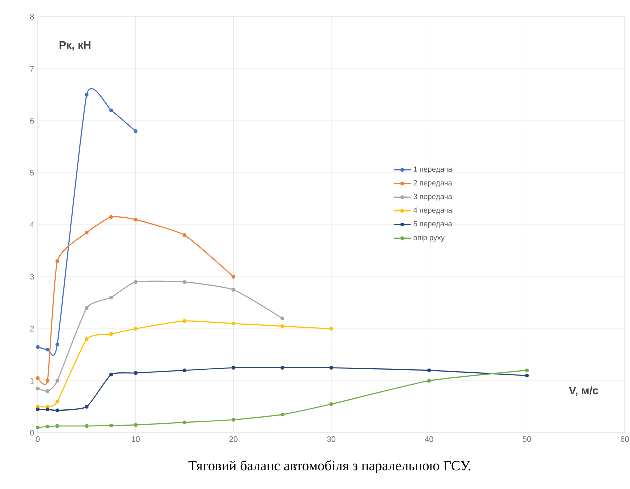 This screenshot has height=489, width=630. I want to click on text: Тяговий баланс автомобіля з паралельною ГСУ., so click(329, 467).